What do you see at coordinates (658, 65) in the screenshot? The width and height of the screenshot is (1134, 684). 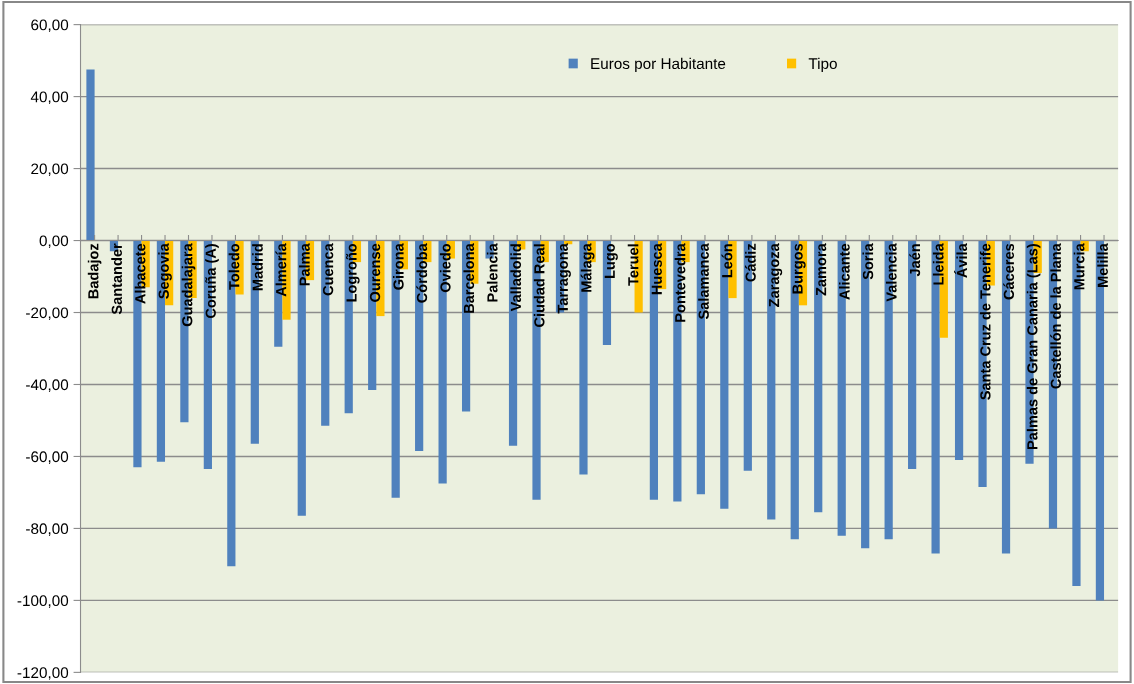 I see `legend-label: Euros por Habitante` at bounding box center [658, 65].